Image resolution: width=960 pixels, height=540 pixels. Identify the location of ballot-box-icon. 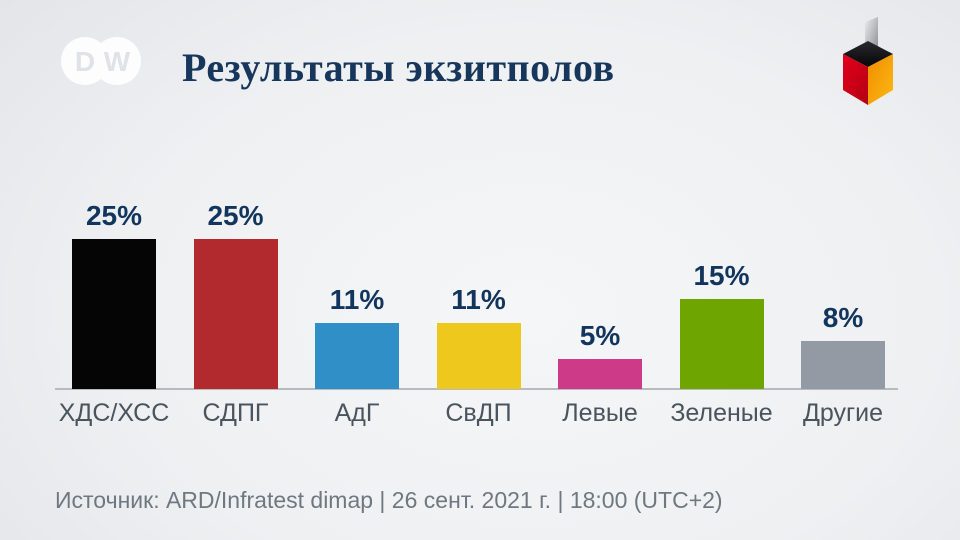
(868, 63).